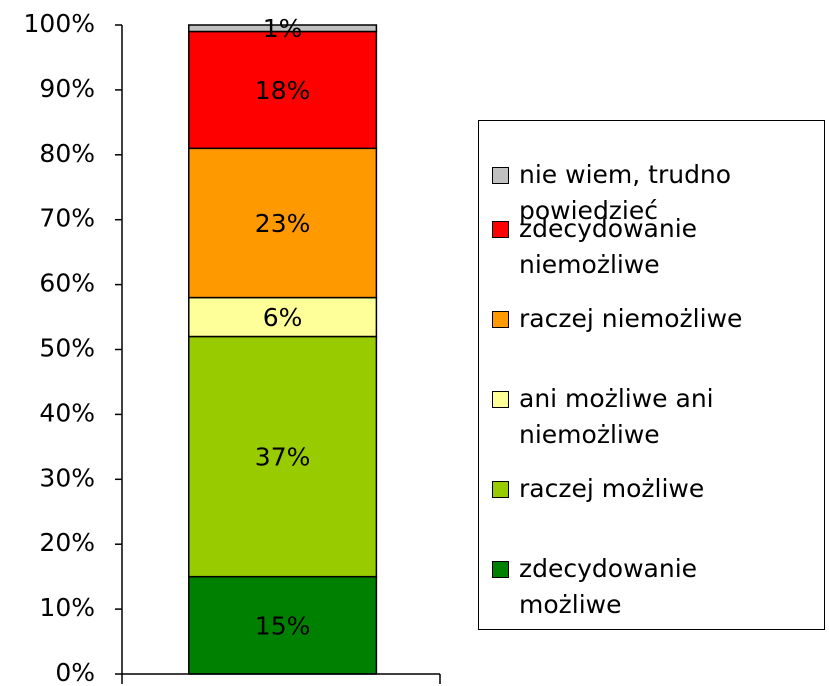 The height and width of the screenshot is (686, 829). What do you see at coordinates (67, 283) in the screenshot?
I see `y-tick-label: 60%` at bounding box center [67, 283].